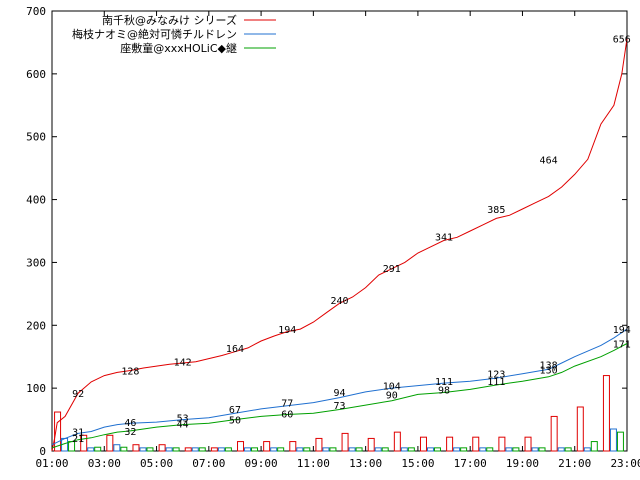 The height and width of the screenshot is (480, 640). Describe the element at coordinates (42, 451) in the screenshot. I see `y-tick-label: 0` at that location.